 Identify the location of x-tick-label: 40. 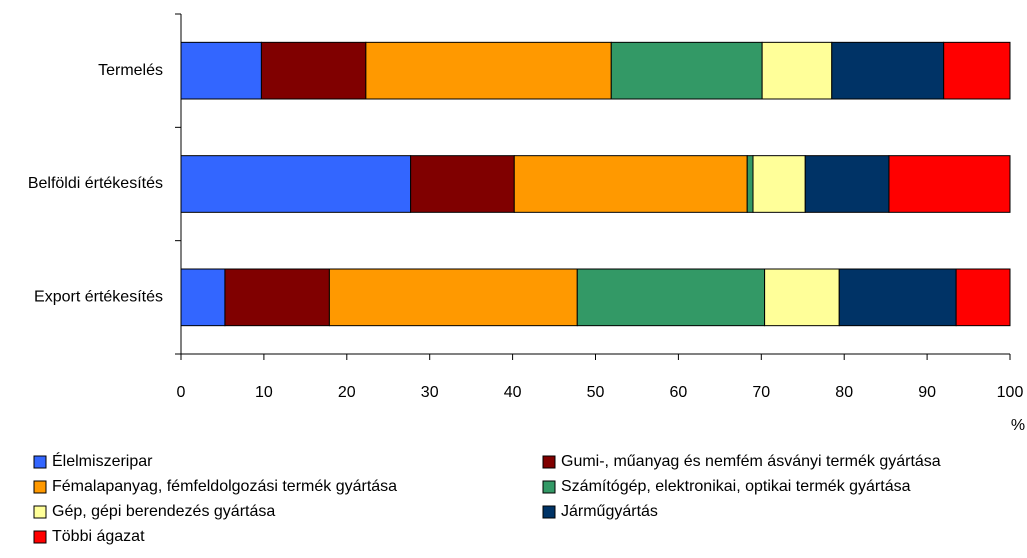
(513, 392).